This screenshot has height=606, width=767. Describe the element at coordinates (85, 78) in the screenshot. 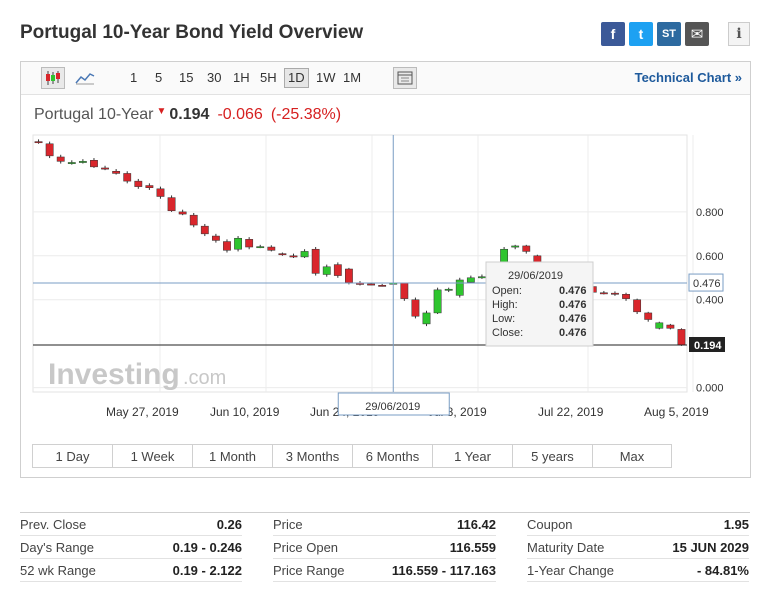

I see `area-chart-icon` at that location.